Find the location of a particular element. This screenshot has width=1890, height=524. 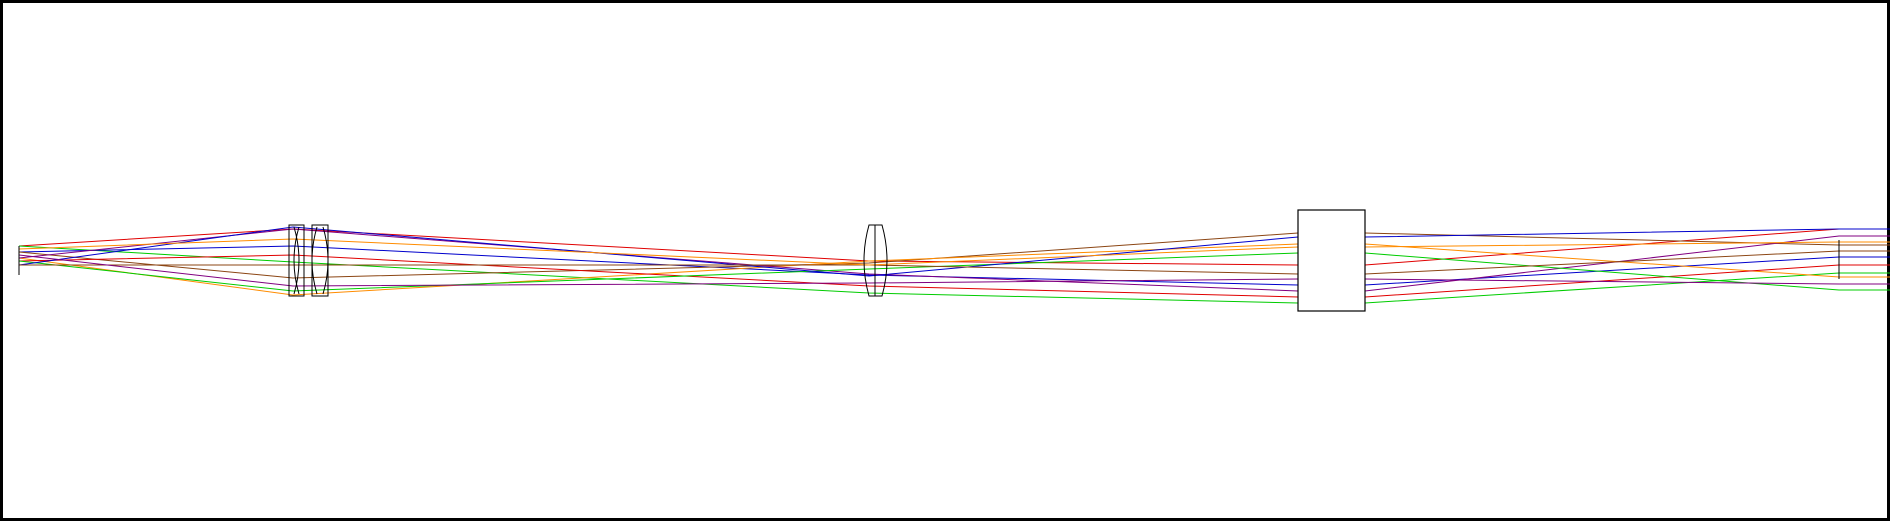

ray-bundle-layer is located at coordinates (954, 265).